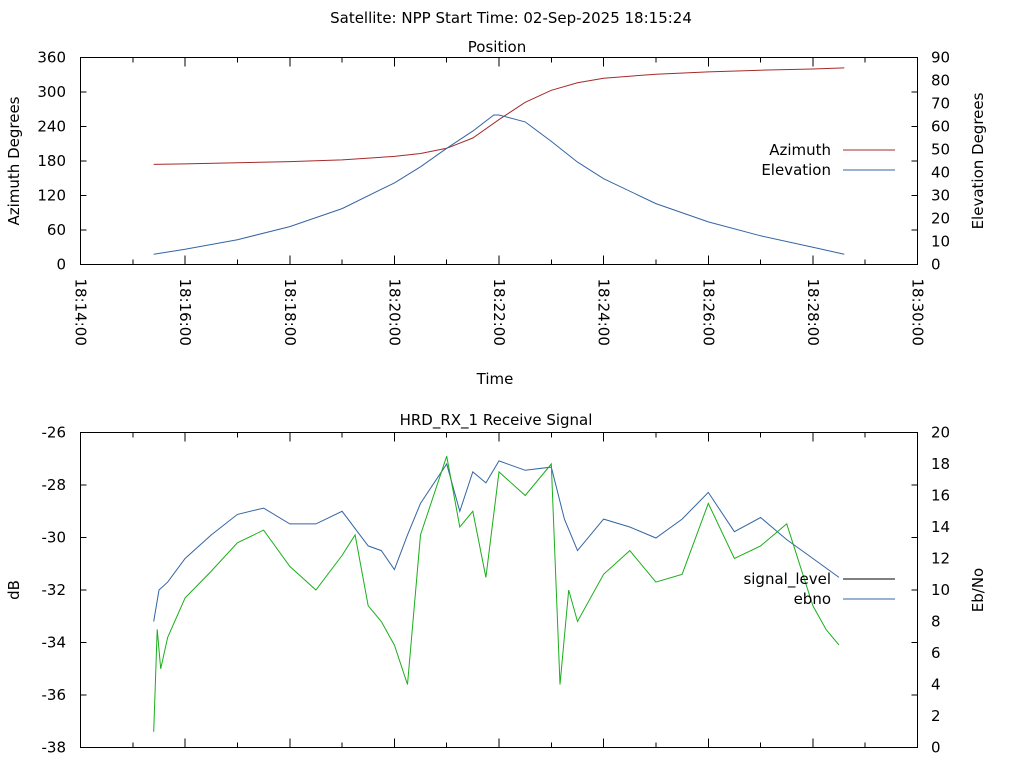  Describe the element at coordinates (940, 150) in the screenshot. I see `y2-tick-label: 50` at that location.